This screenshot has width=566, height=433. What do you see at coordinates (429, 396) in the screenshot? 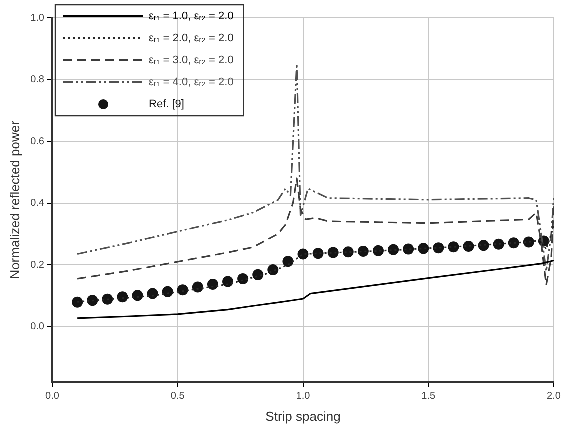
I see `x-tick-label: 1.5` at bounding box center [429, 396].